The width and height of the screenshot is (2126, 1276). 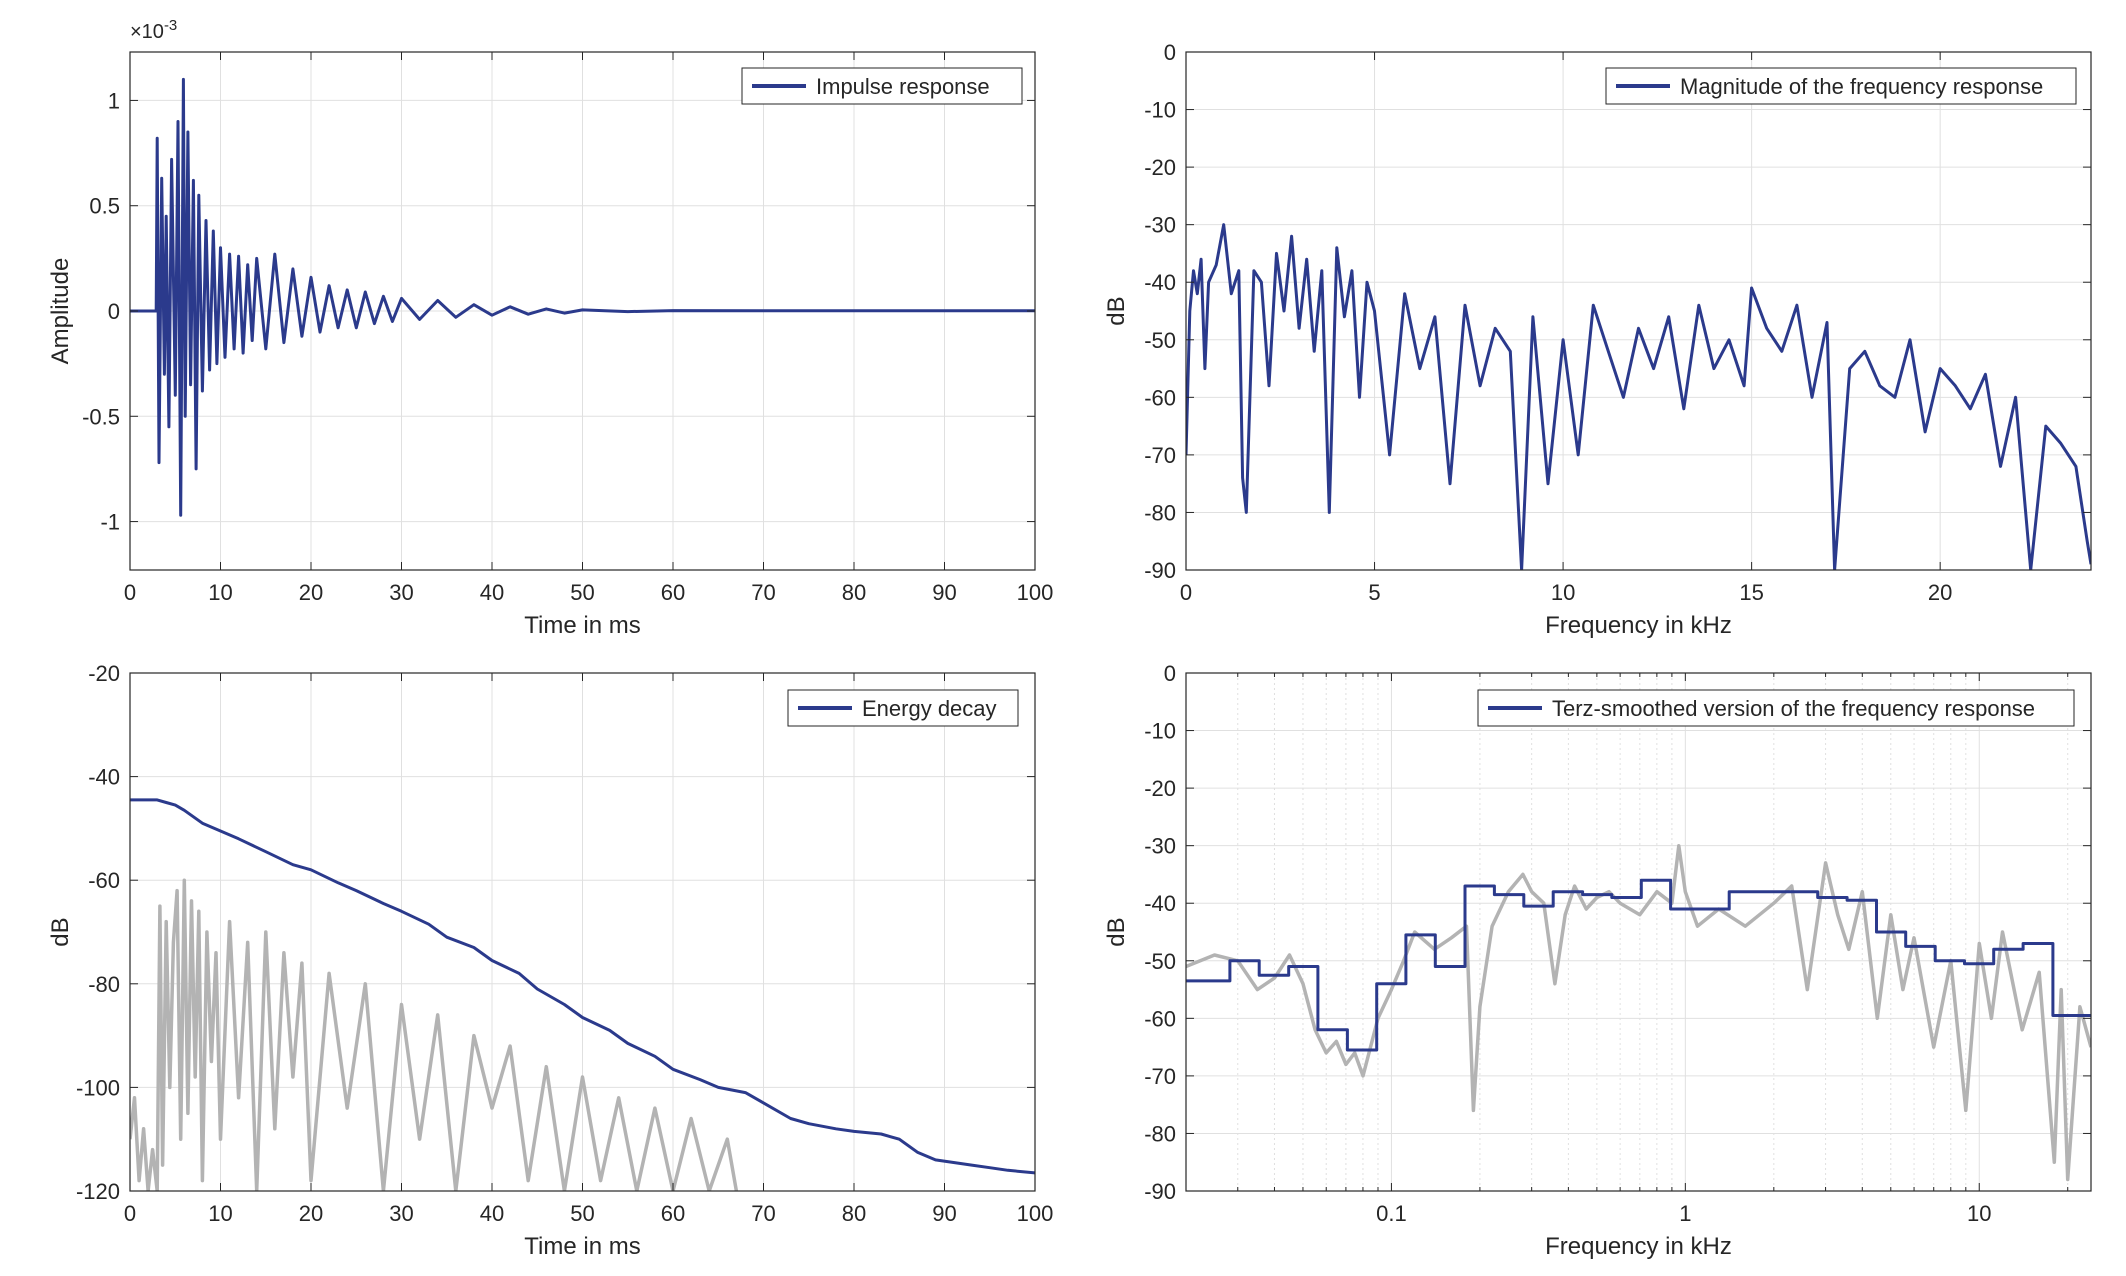 What do you see at coordinates (1861, 86) in the screenshot?
I see `legend-entry: Magnitude of the frequency response` at bounding box center [1861, 86].